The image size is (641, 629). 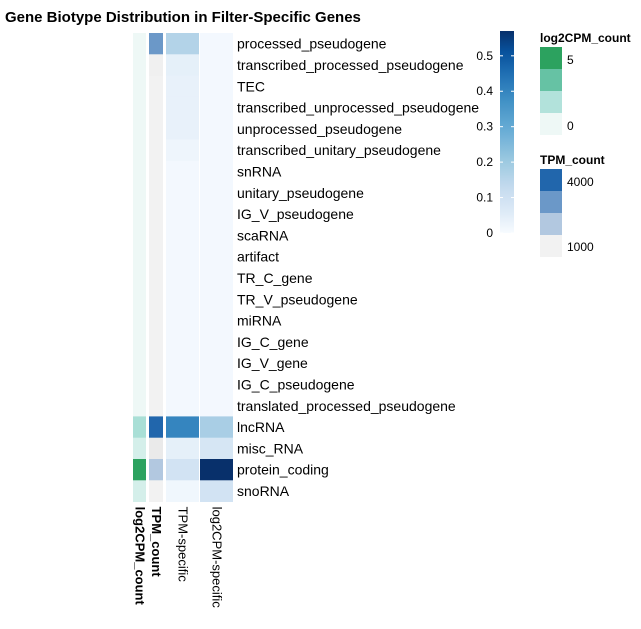 I want to click on row-label: unprocessed_pseudogene, so click(x=319, y=129).